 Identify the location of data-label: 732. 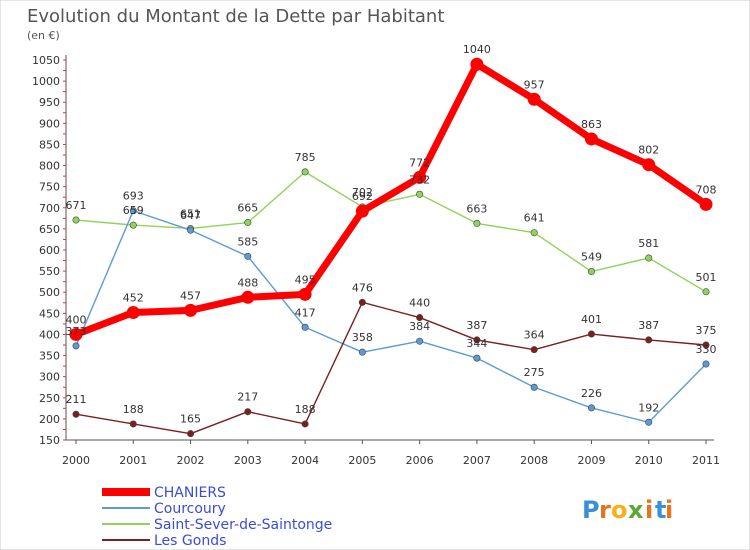
(419, 179).